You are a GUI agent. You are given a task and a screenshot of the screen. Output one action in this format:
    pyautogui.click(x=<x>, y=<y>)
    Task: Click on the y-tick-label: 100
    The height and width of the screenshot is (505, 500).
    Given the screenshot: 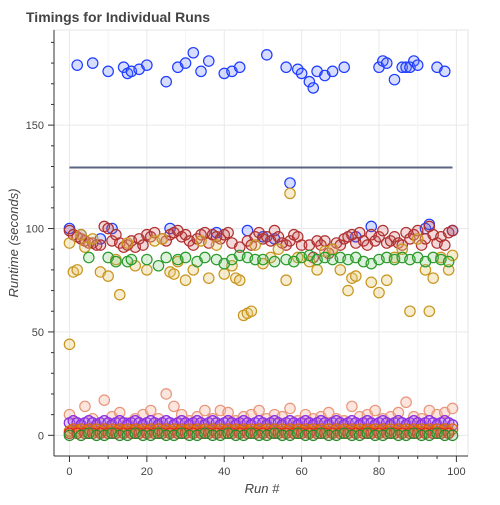 What is the action you would take?
    pyautogui.click(x=35, y=230)
    